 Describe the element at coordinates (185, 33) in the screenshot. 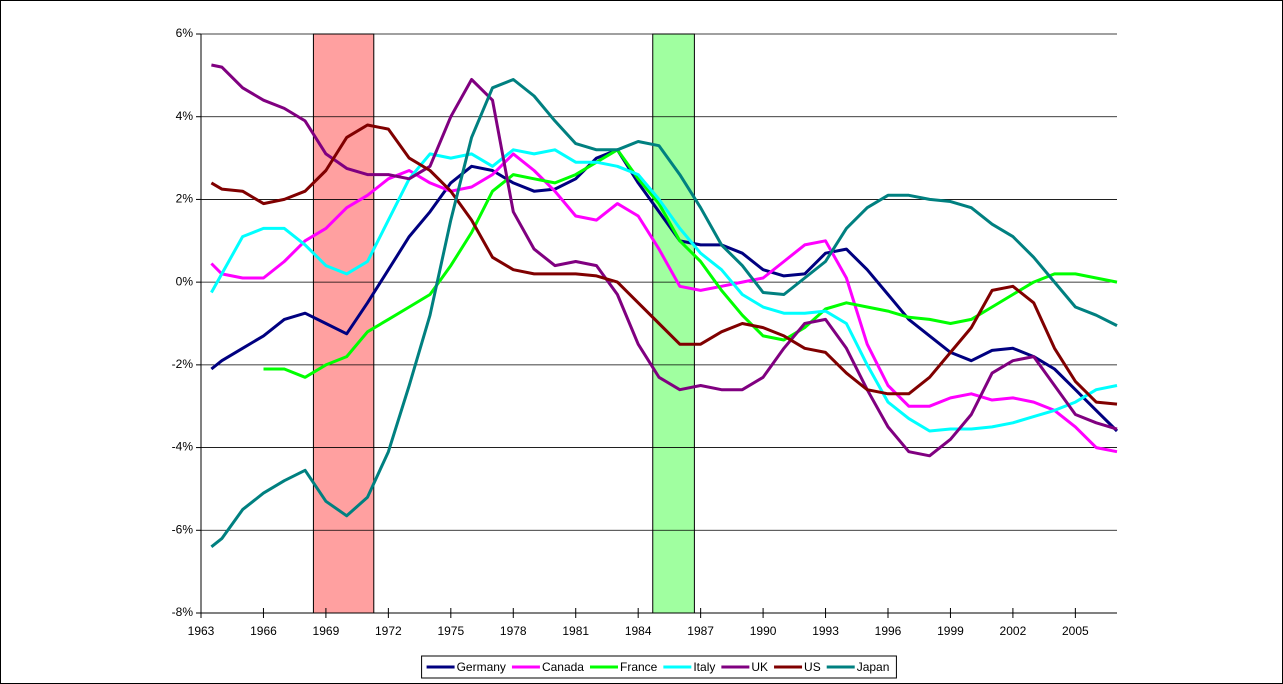

I see `y-tick-label: 6%` at that location.